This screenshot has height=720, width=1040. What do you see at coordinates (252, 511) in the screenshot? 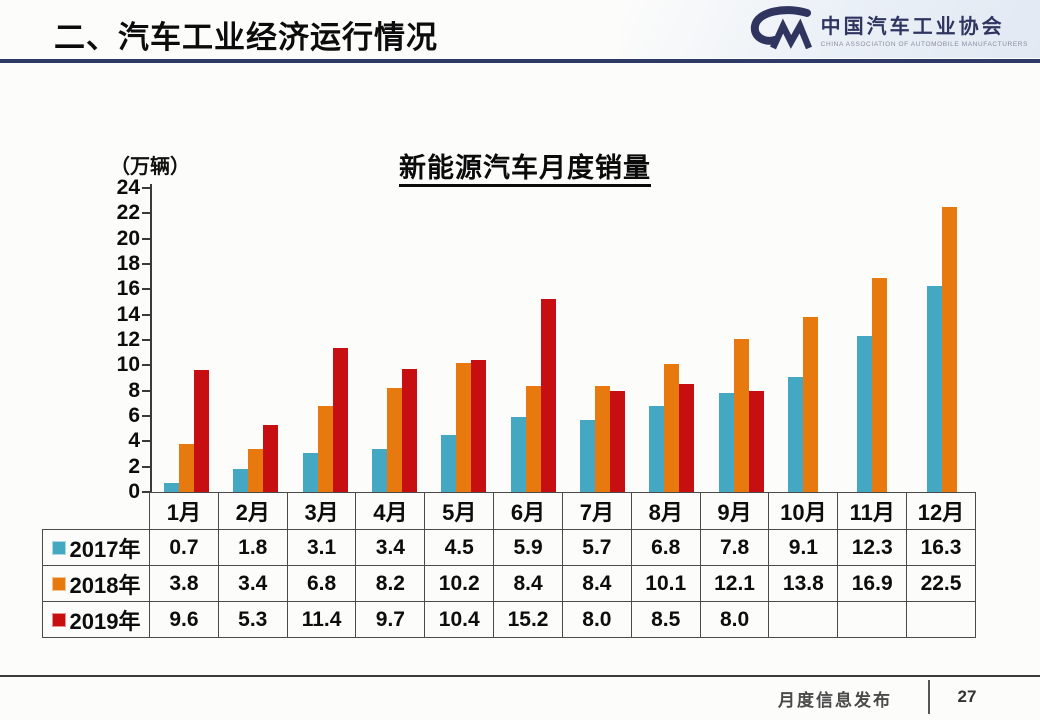
I see `month-header-cell: 2月` at bounding box center [252, 511].